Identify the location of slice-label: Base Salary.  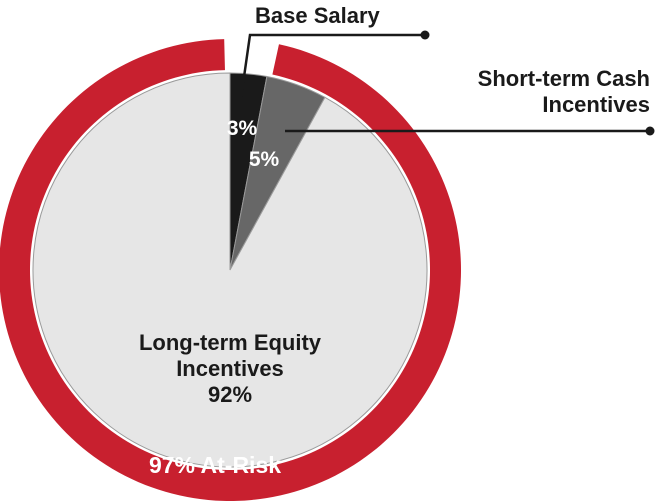
(317, 15).